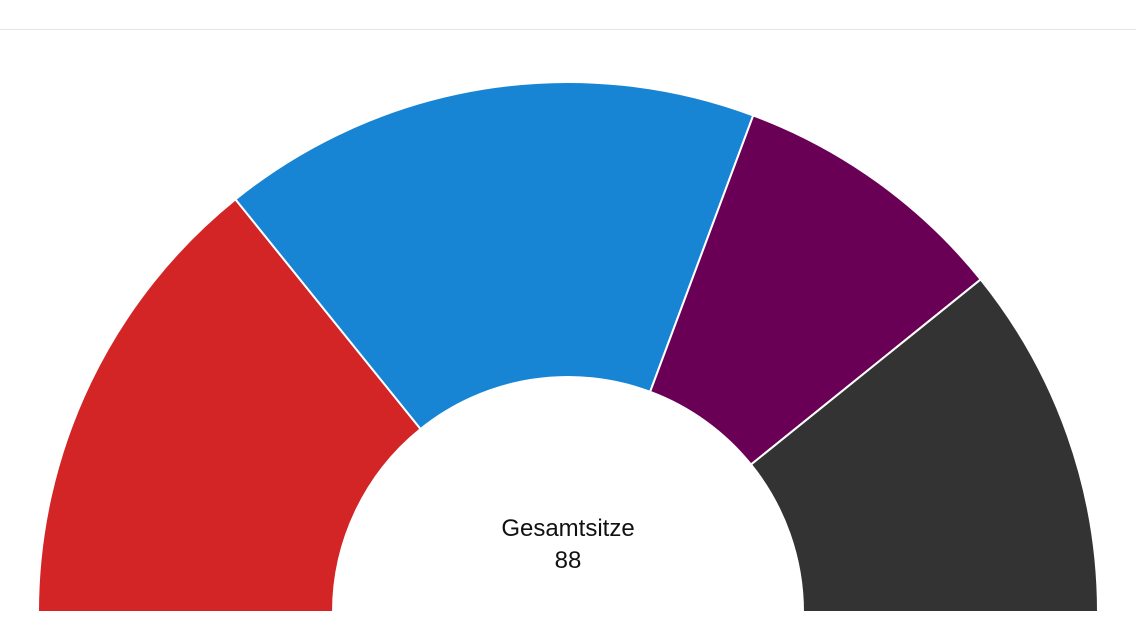  Describe the element at coordinates (567, 528) in the screenshot. I see `center-label: Gesamtsitze` at that location.